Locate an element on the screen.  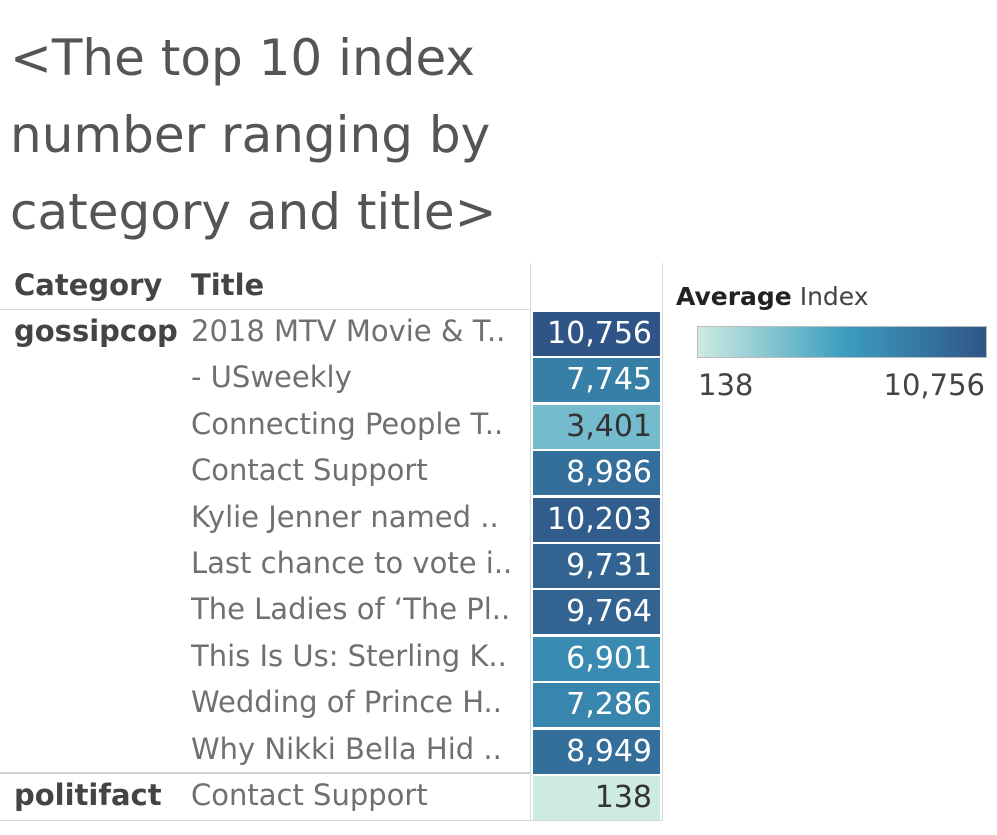
row-title: Last chance to vote i.. is located at coordinates (352, 563).